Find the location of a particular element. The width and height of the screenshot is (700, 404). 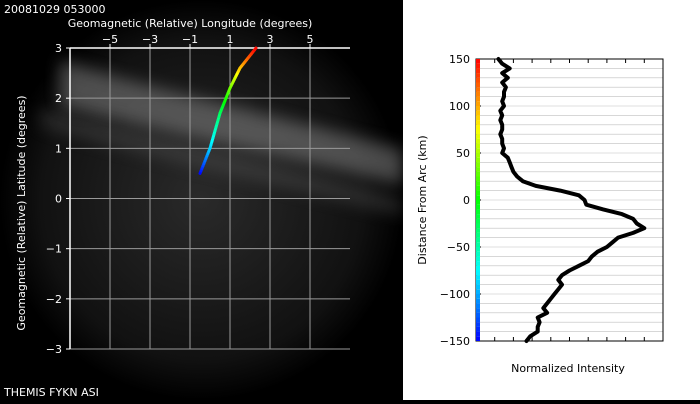

map-x-tick-label: −3 is located at coordinates (150, 39).